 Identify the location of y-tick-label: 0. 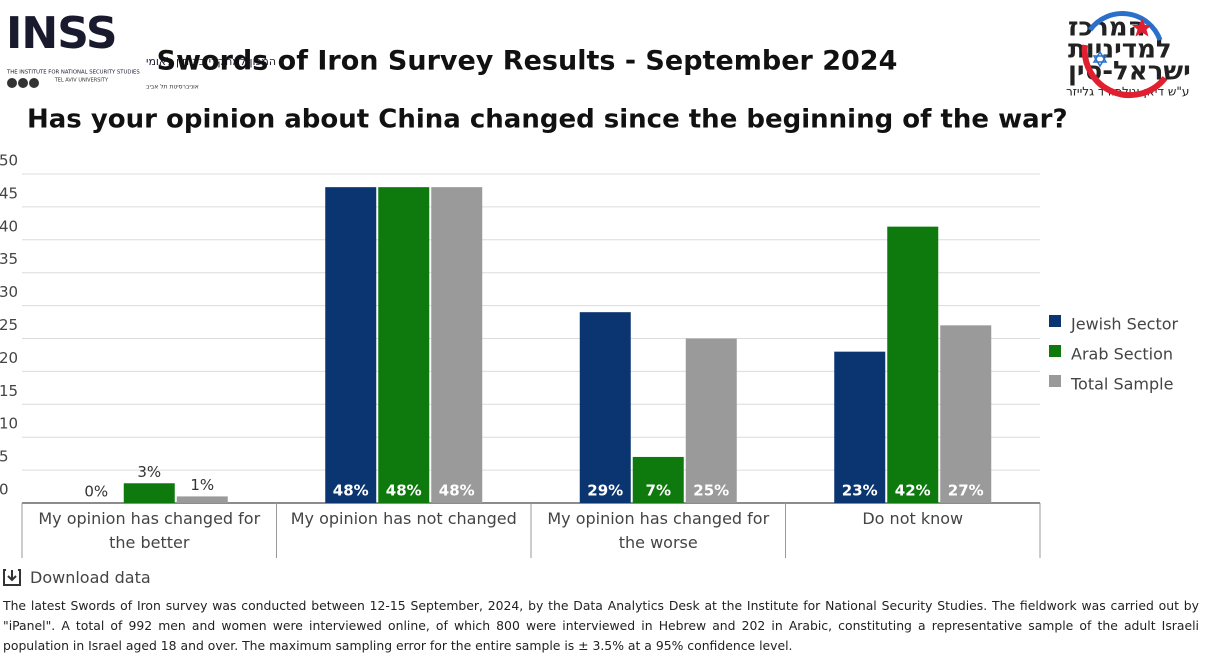
(4, 490).